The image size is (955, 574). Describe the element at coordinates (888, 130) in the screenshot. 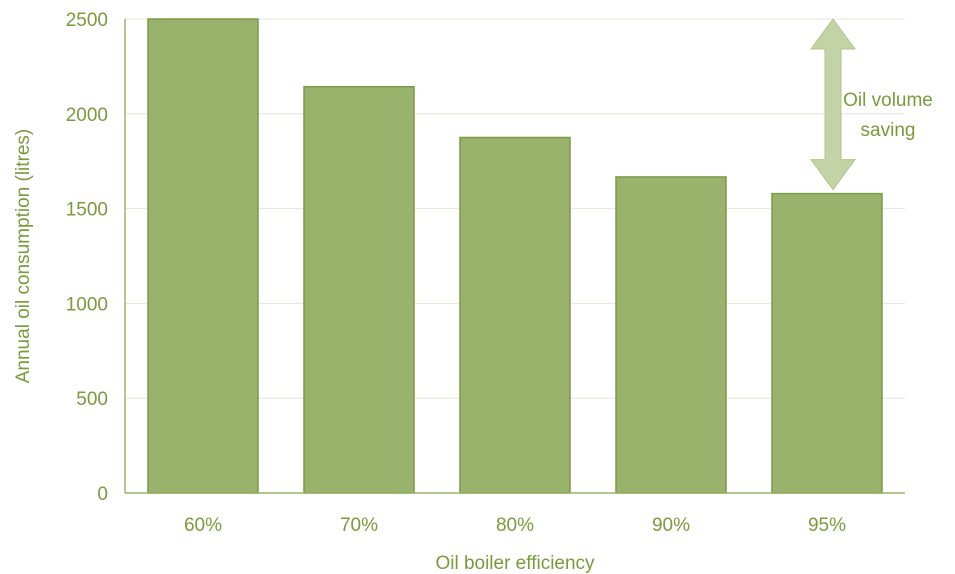

I see `annotation-line-2: saving` at that location.